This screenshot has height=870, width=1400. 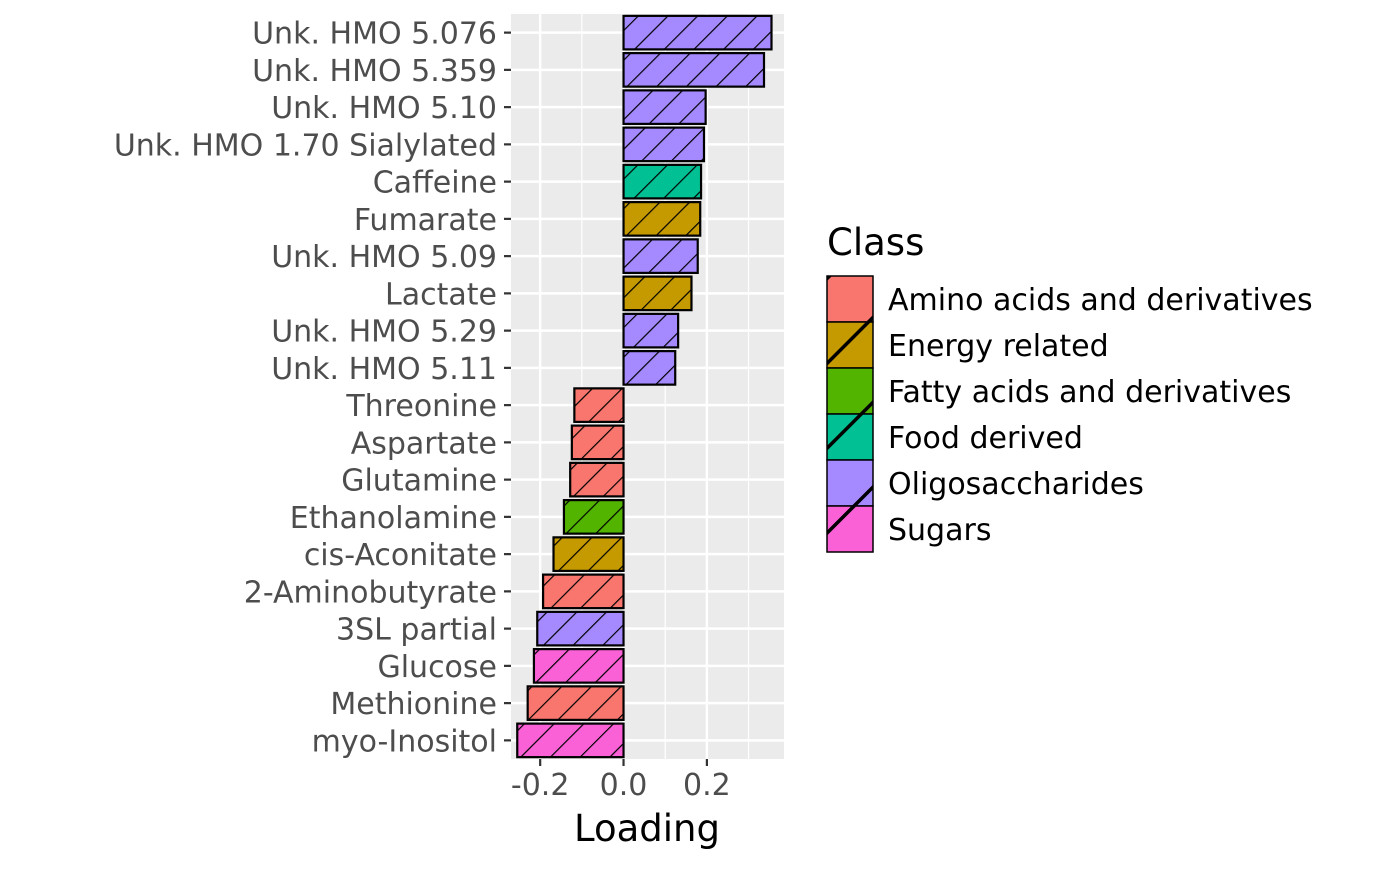 What do you see at coordinates (1016, 484) in the screenshot?
I see `legend-label: Oligosaccharides` at bounding box center [1016, 484].